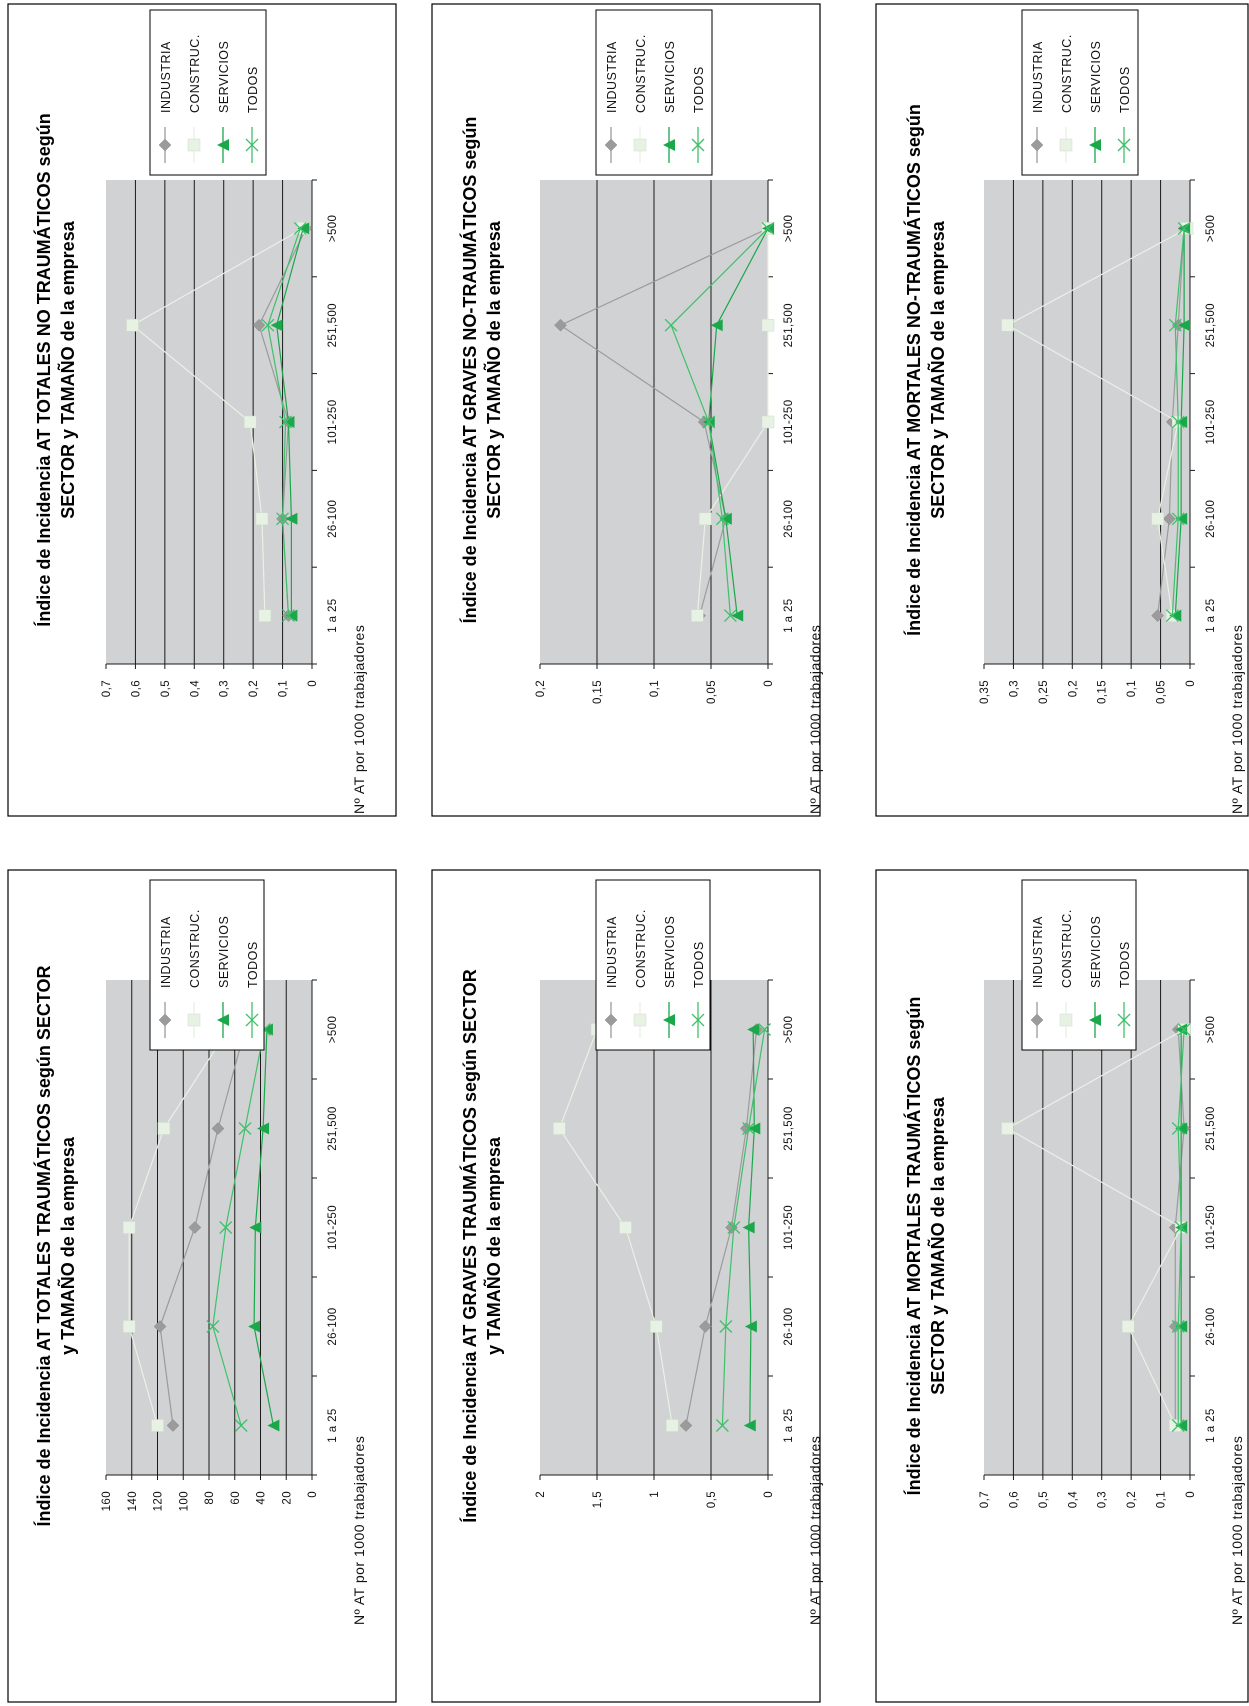  Describe the element at coordinates (541, 688) in the screenshot. I see `y-tick-label: 0,2` at that location.